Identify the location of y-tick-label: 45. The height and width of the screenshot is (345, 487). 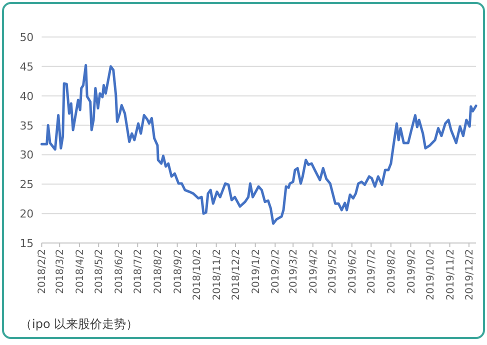
(27, 67).